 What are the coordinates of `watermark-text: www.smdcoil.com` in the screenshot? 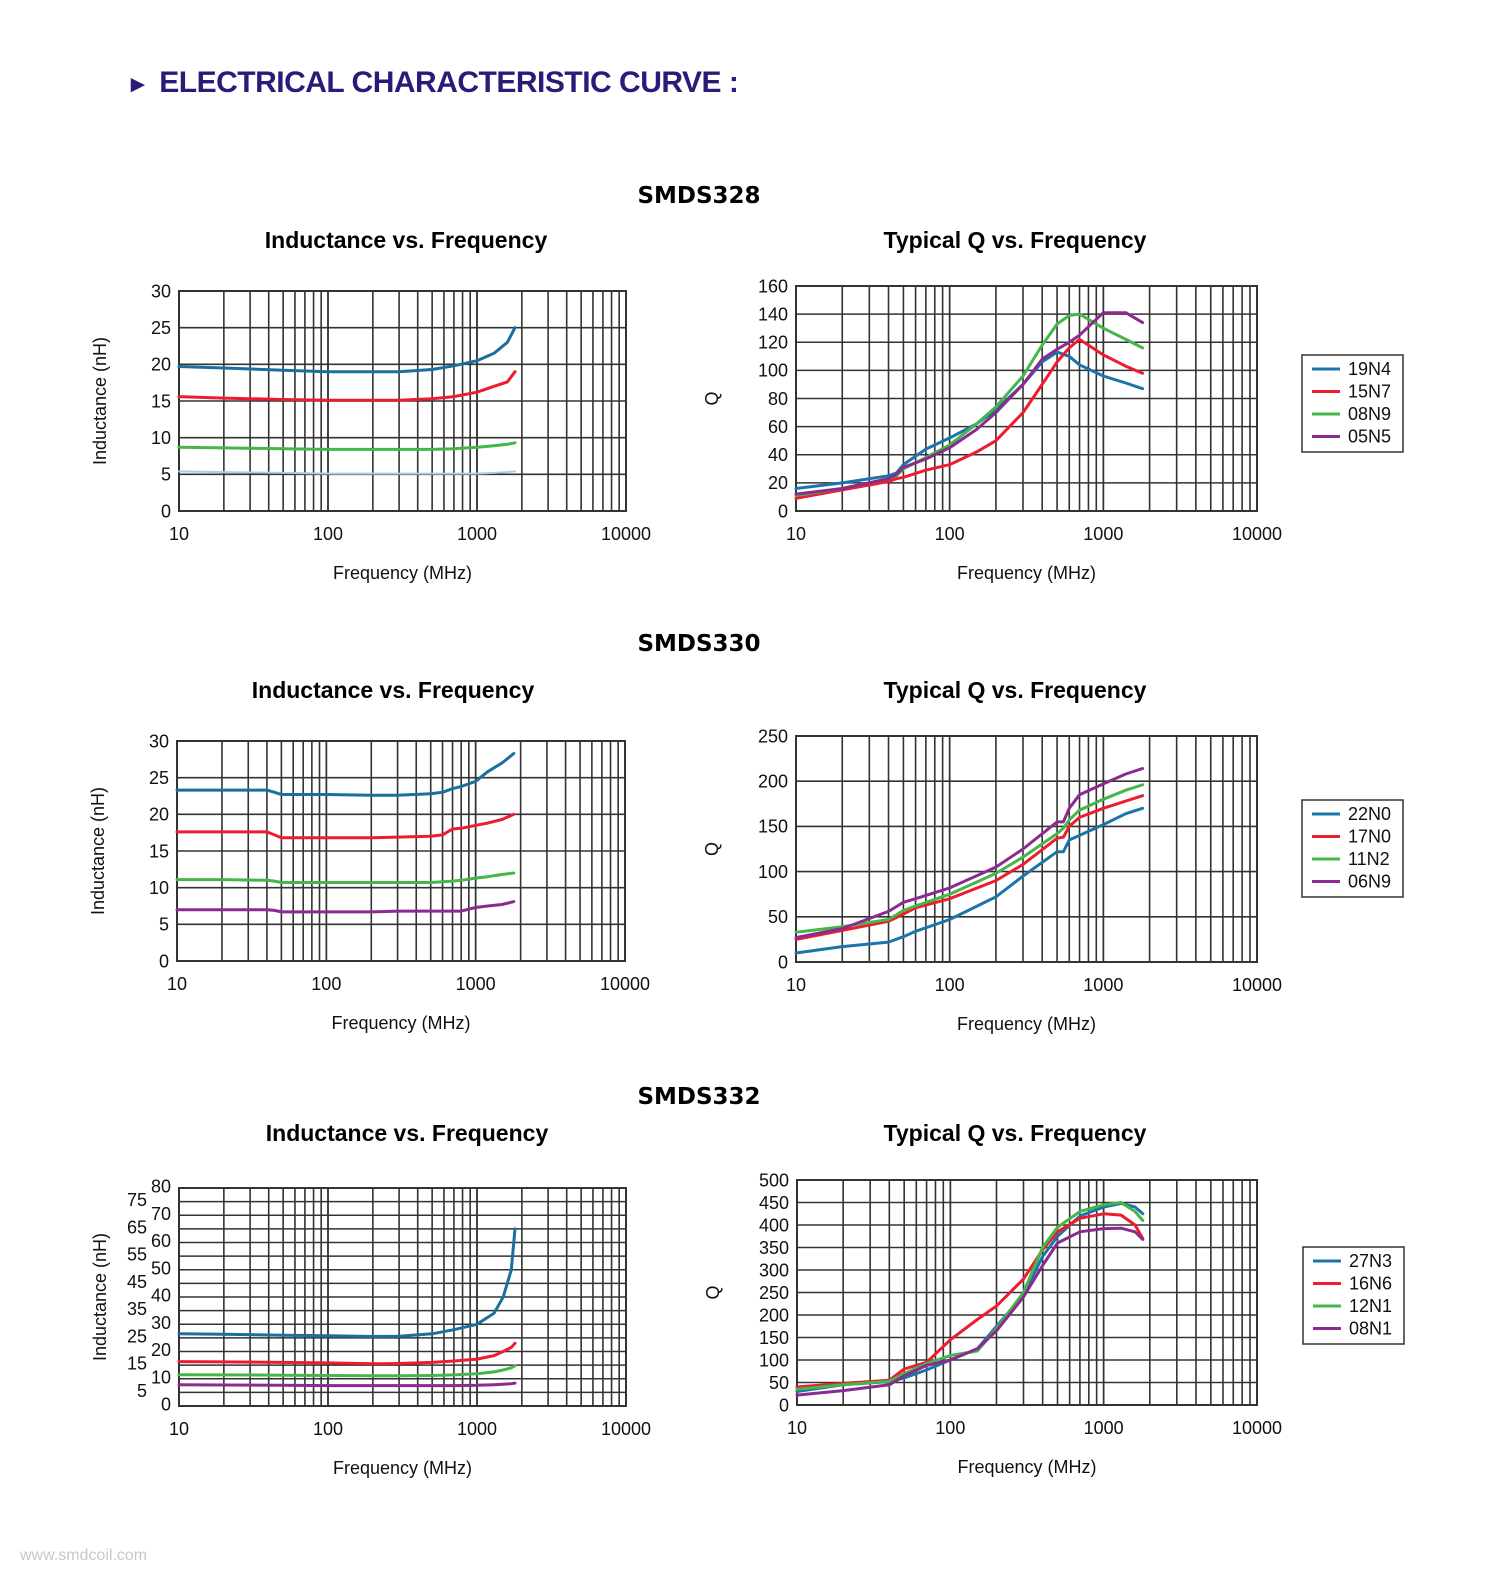 It's located at (83, 1555).